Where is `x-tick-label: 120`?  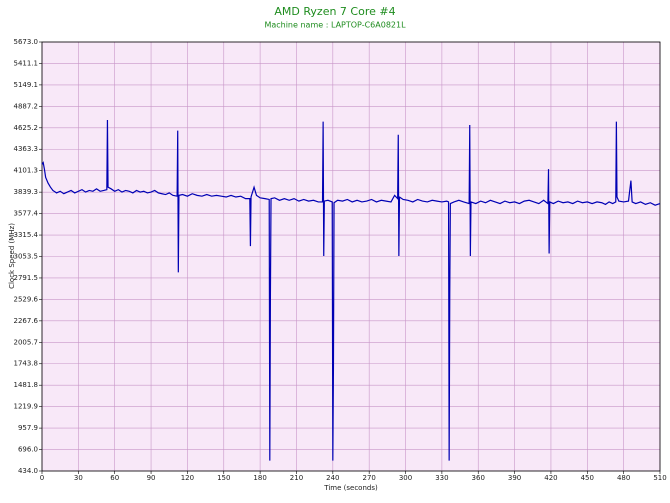
x-tick-label: 120 is located at coordinates (187, 478).